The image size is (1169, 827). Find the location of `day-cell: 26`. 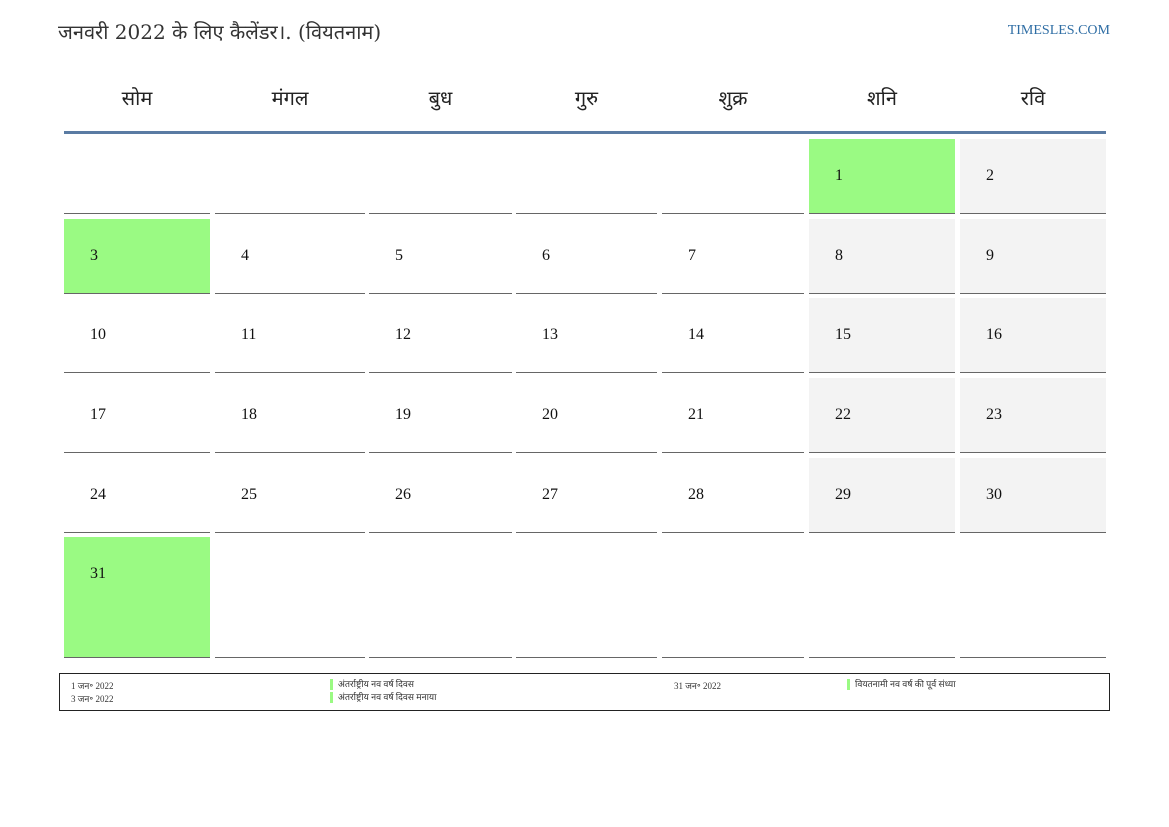

day-cell: 26 is located at coordinates (440, 495).